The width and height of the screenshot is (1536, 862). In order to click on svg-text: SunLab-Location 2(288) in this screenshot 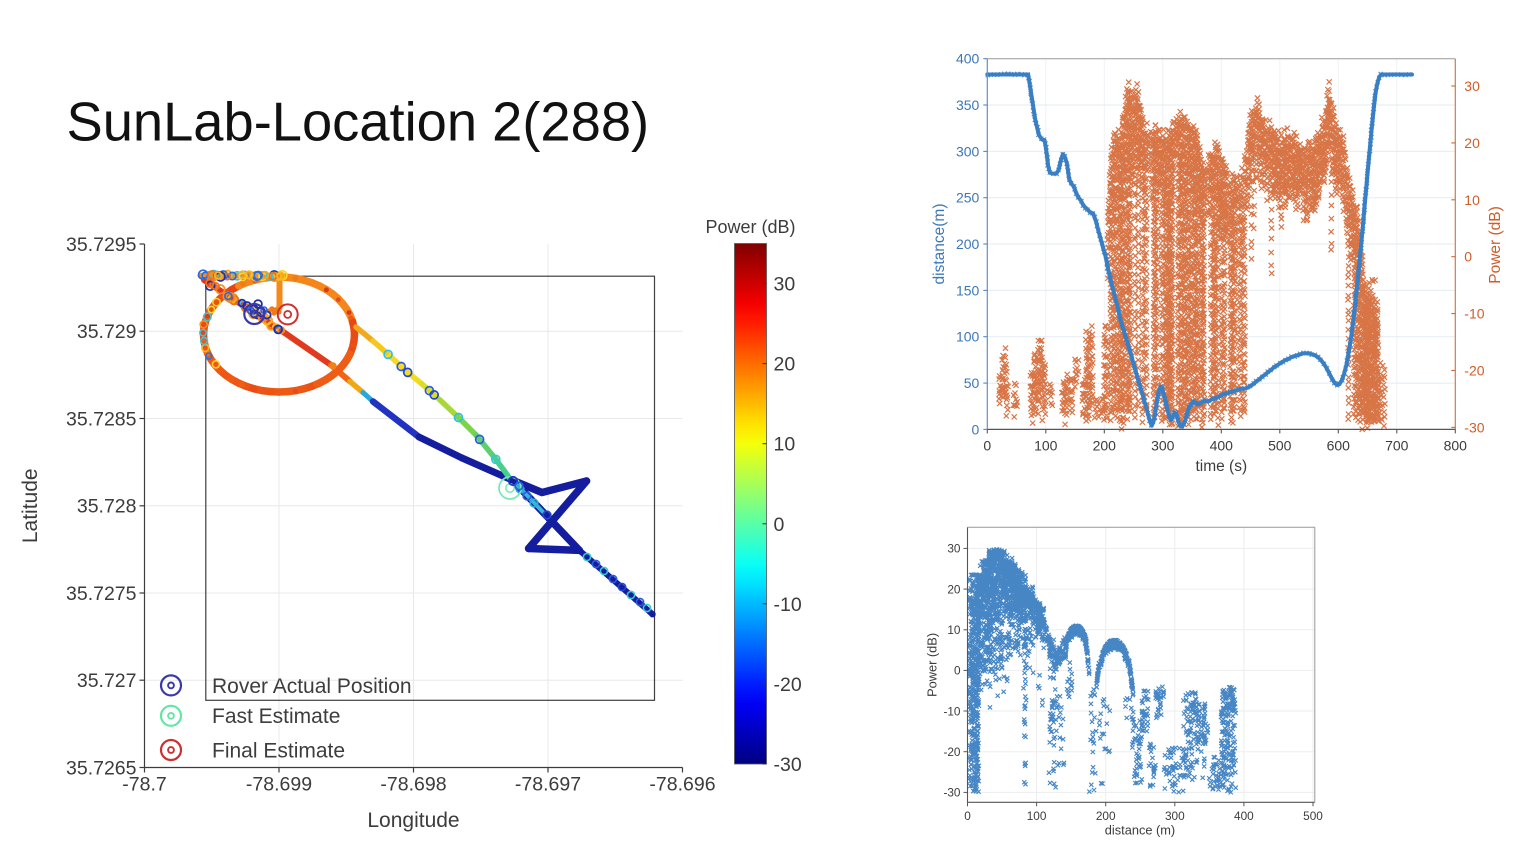, I will do `click(358, 122)`.